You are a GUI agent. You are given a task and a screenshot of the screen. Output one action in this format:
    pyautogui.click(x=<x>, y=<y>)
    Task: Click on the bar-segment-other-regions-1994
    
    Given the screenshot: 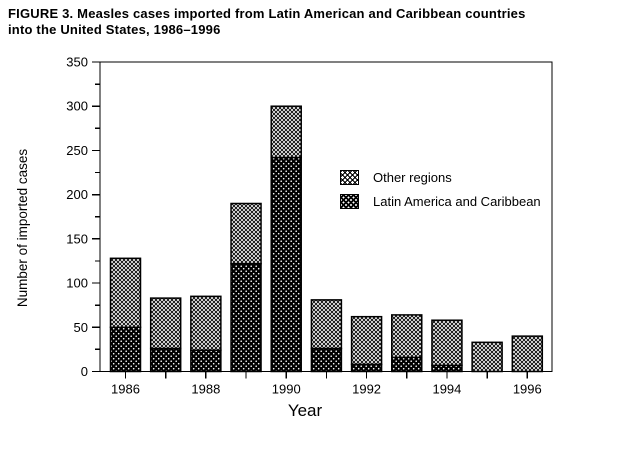 What is the action you would take?
    pyautogui.click(x=447, y=343)
    